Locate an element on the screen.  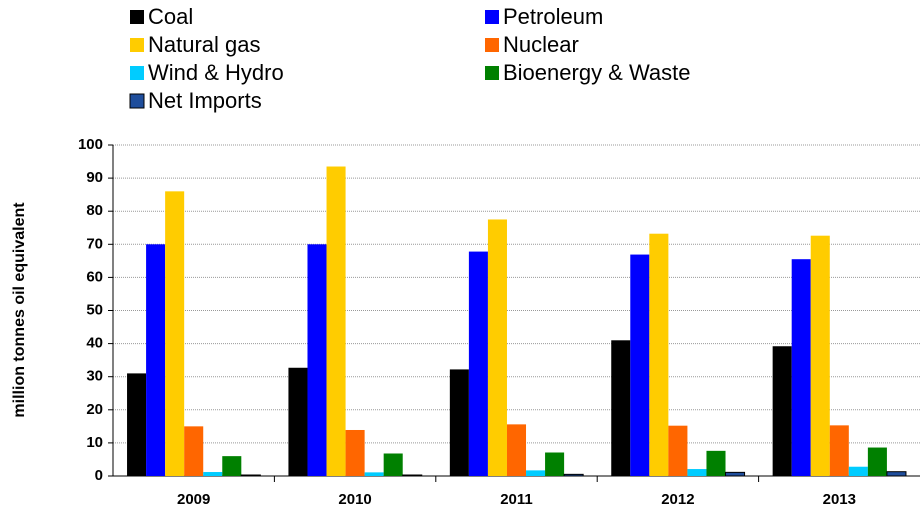
legend-label: Wind & Hydro is located at coordinates (216, 72).